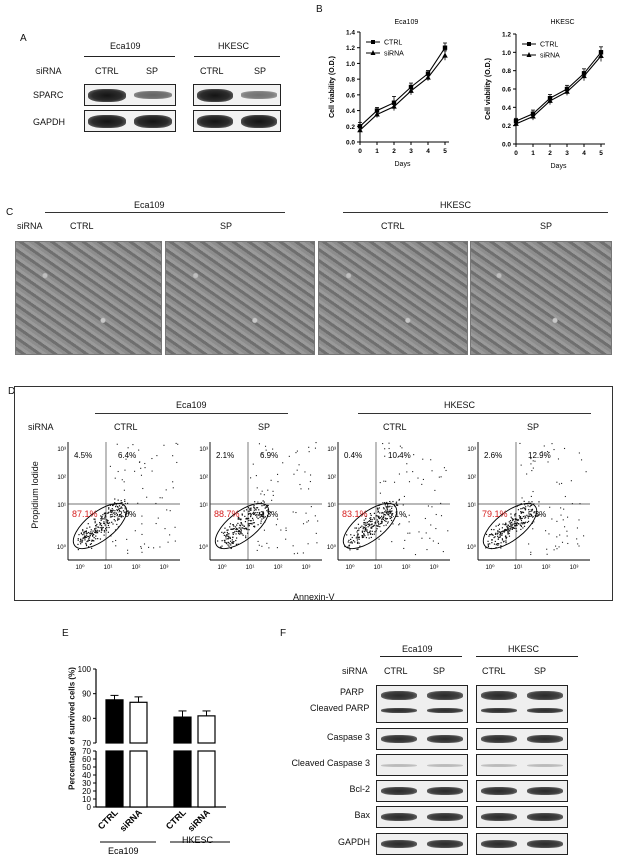 The image size is (620, 863). Describe the element at coordinates (541, 298) in the screenshot. I see `micrograph` at that location.